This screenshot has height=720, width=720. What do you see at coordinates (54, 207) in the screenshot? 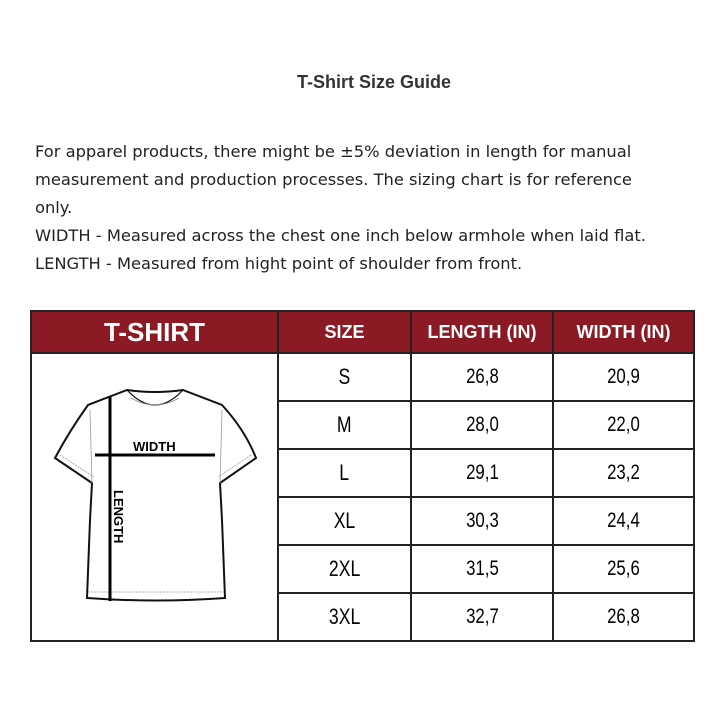
I see `description-line: only.` at bounding box center [54, 207].